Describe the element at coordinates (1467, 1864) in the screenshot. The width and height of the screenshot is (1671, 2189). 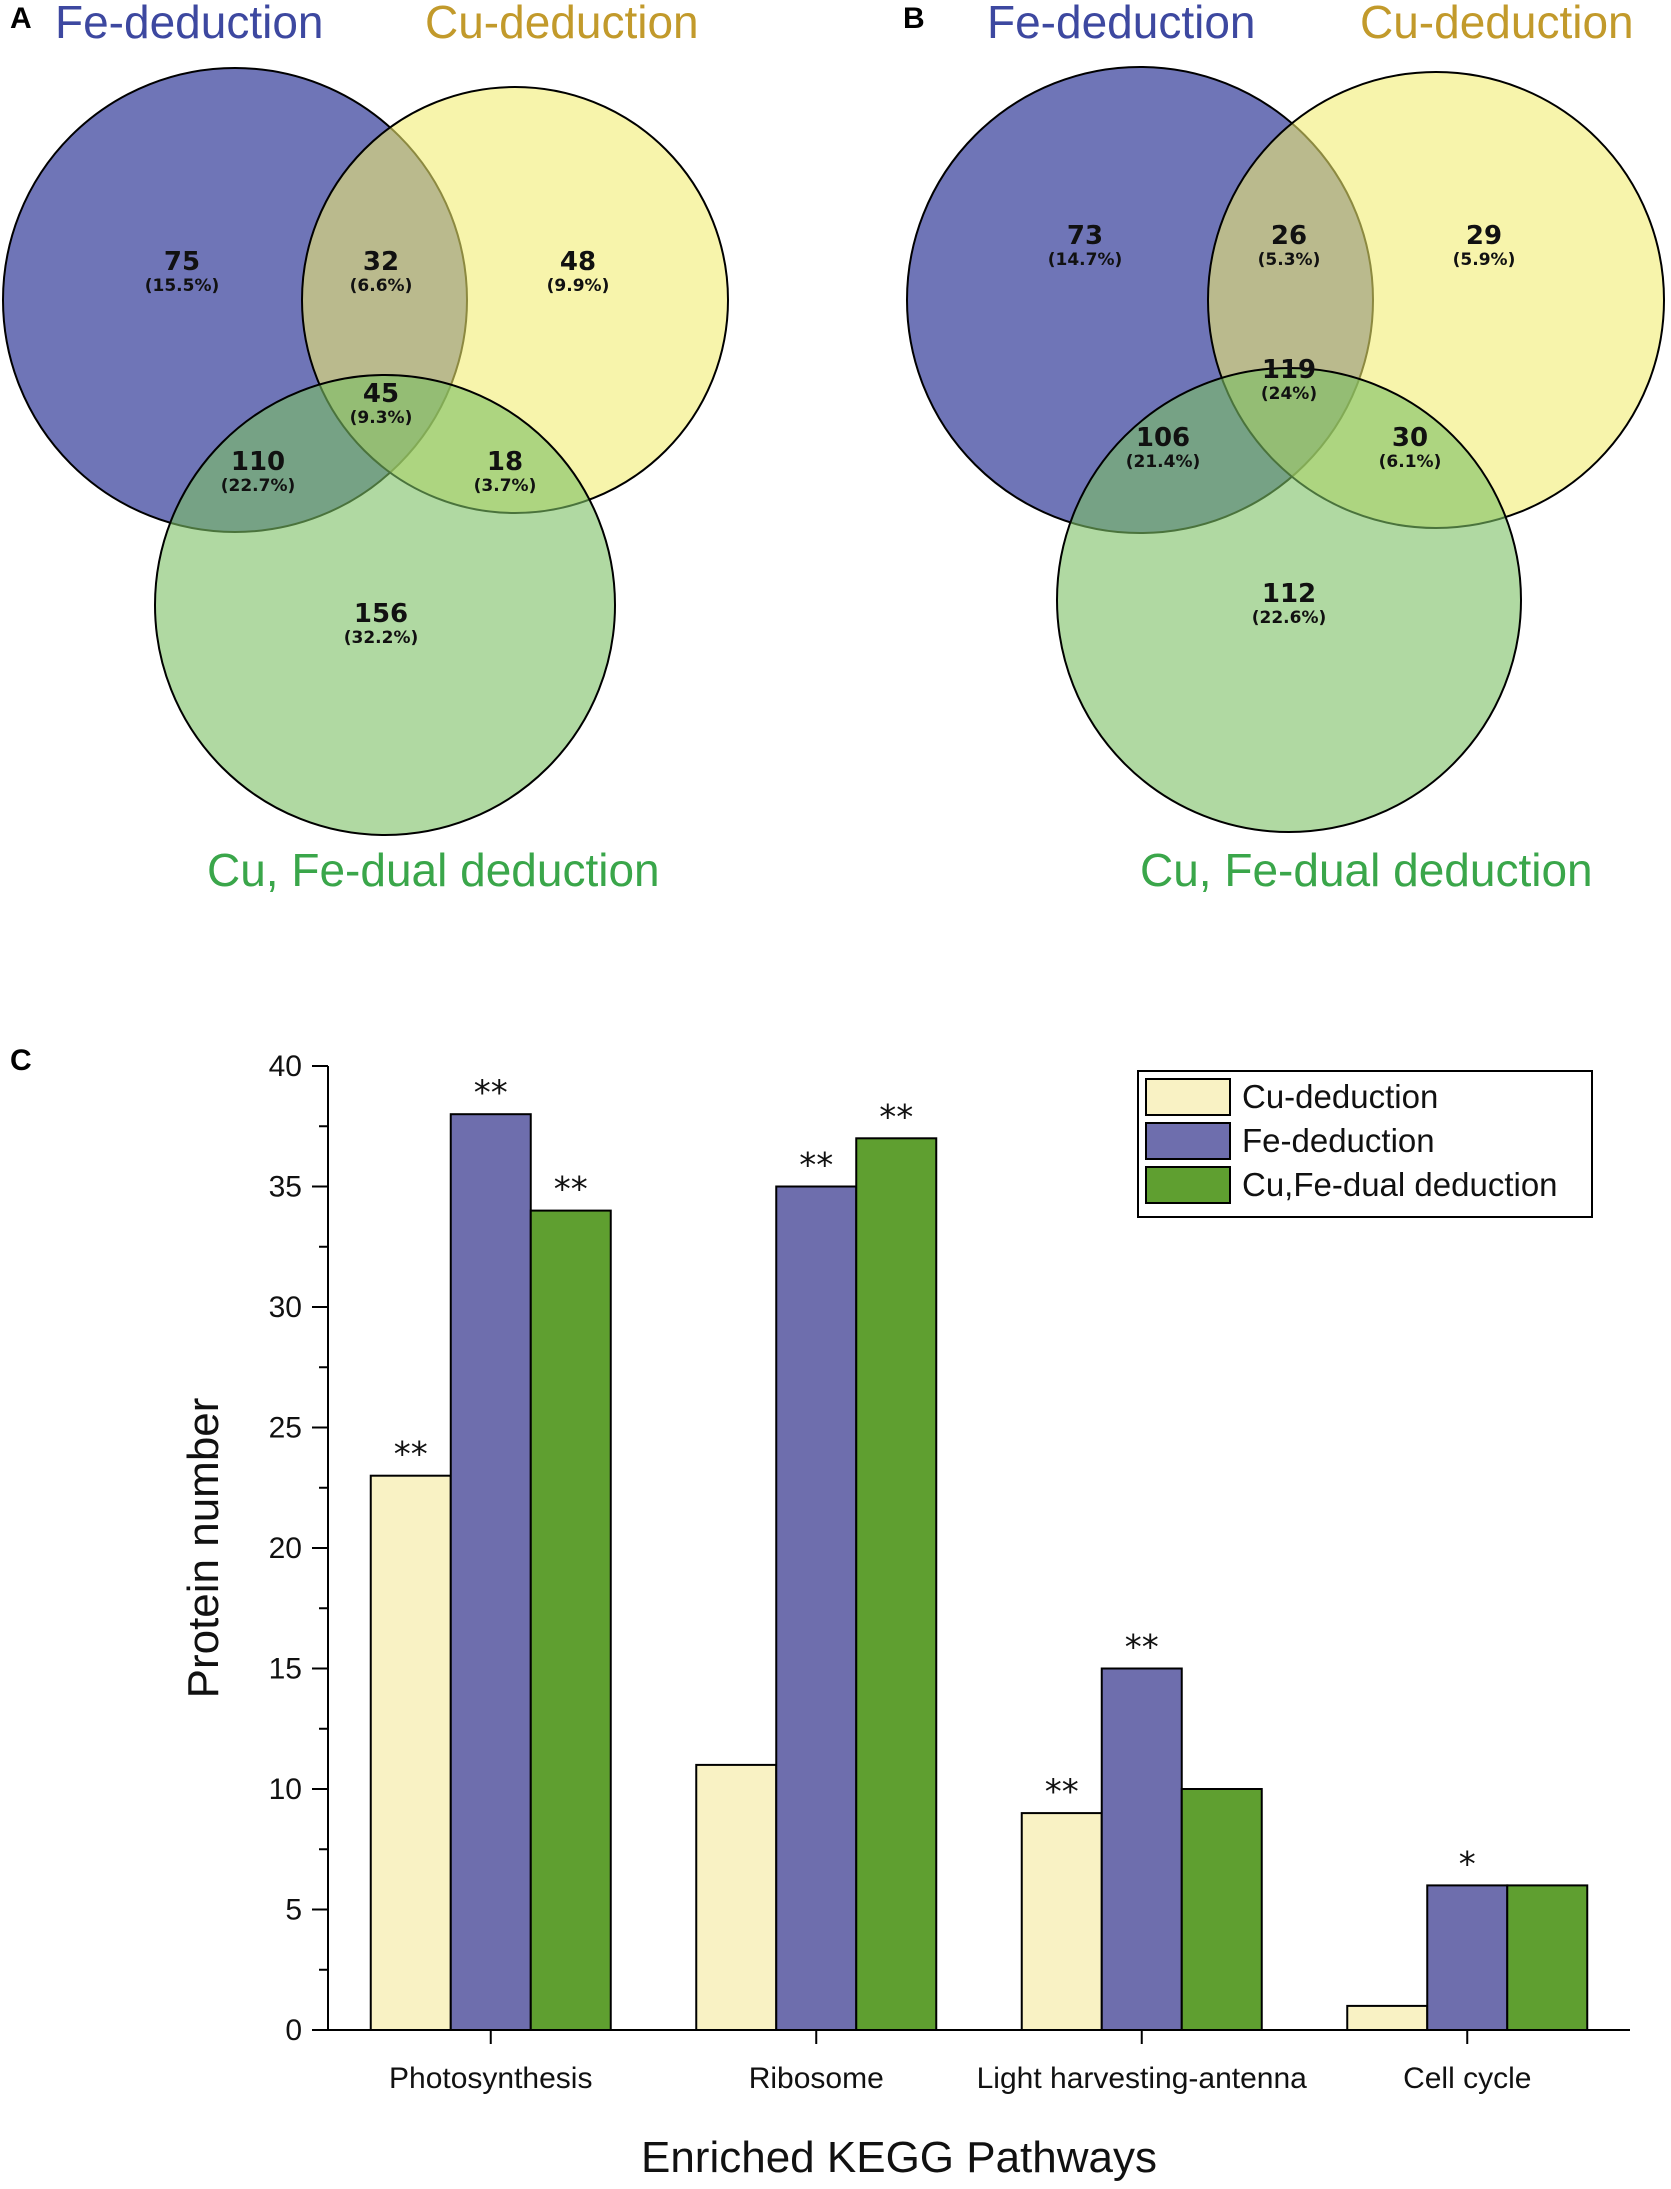
I see `significance-label: *` at that location.